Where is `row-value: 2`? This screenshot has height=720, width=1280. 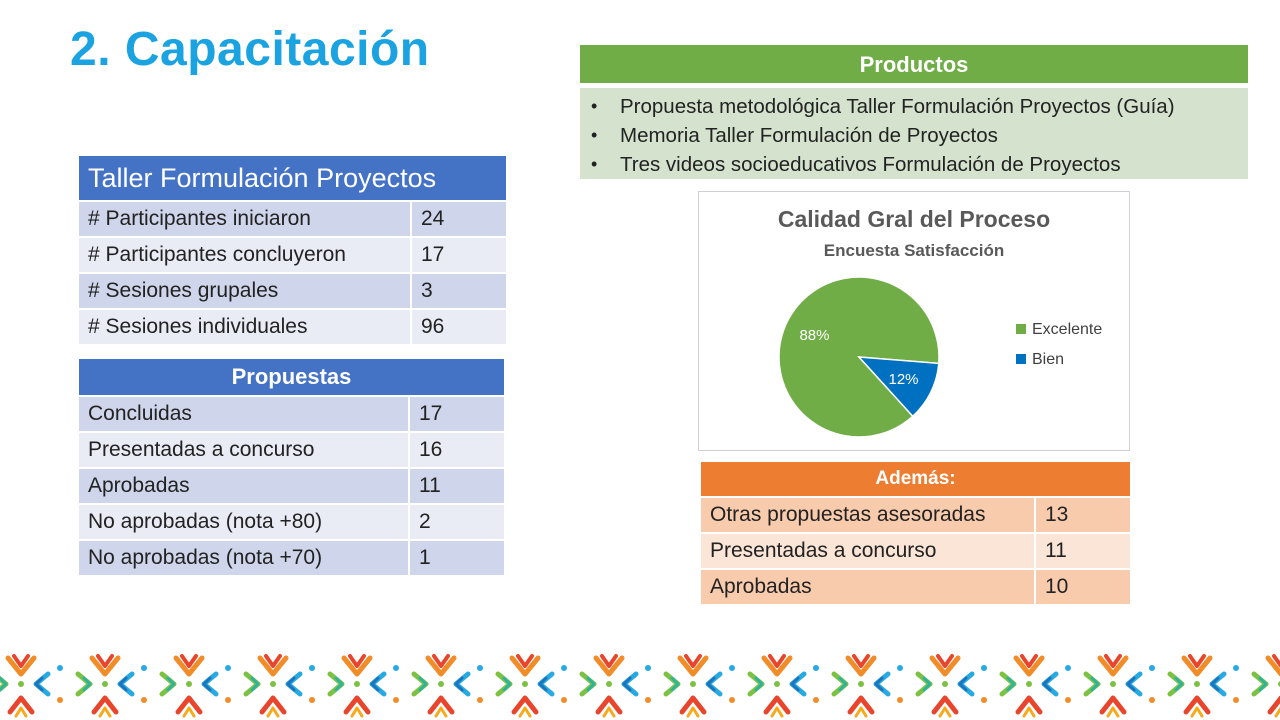 row-value: 2 is located at coordinates (457, 522).